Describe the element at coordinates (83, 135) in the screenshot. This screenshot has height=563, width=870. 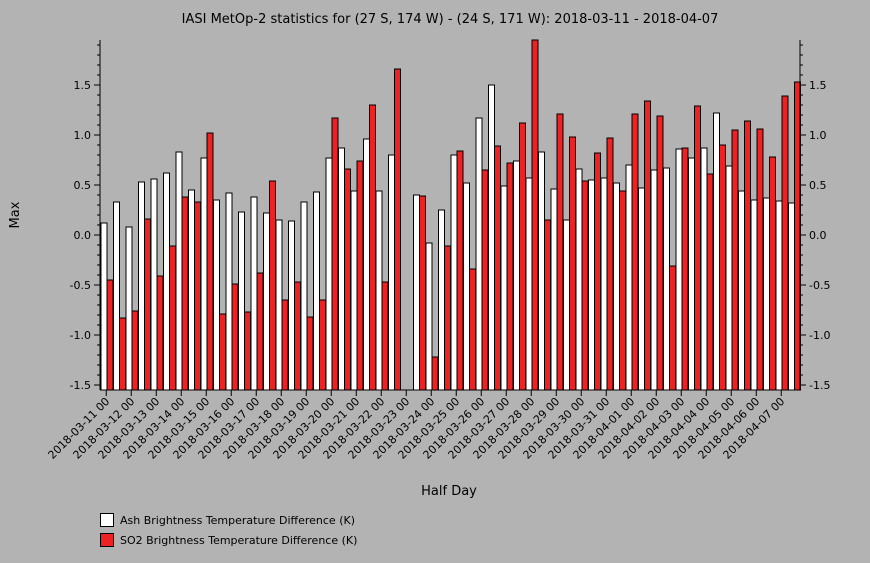
I see `y-tick-label-left: 1.0` at that location.